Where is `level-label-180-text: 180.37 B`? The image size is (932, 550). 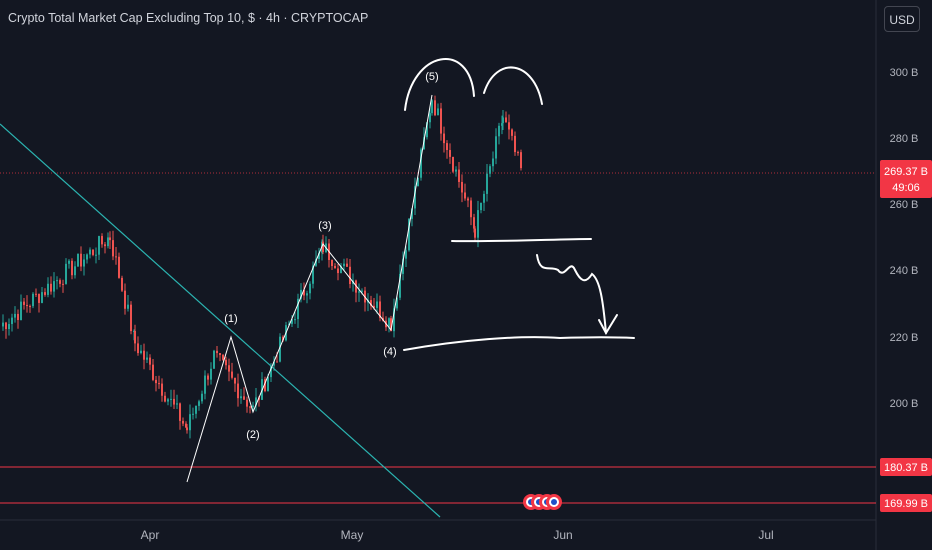 level-label-180-text: 180.37 B is located at coordinates (906, 468).